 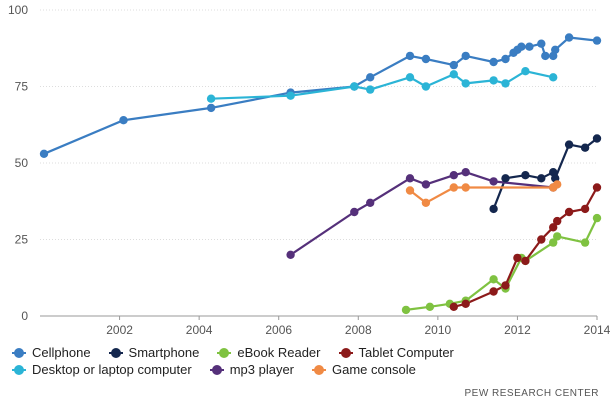 I want to click on legend-item-smartphone: Smartphone, so click(x=154, y=352).